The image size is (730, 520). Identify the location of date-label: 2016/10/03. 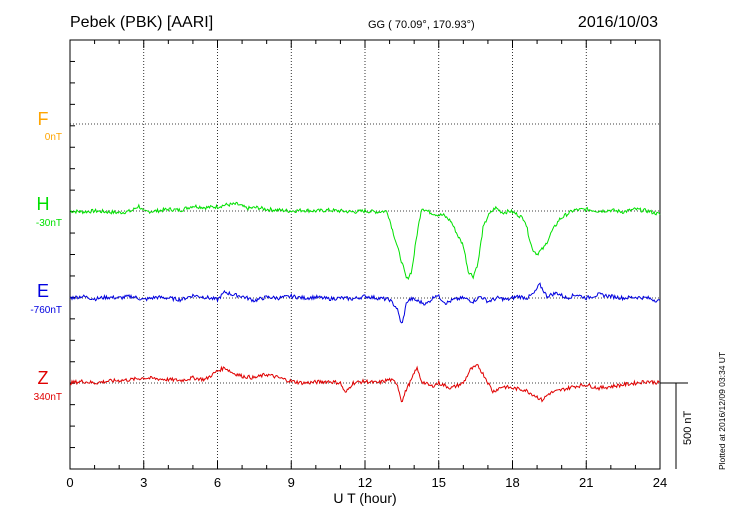
(618, 22).